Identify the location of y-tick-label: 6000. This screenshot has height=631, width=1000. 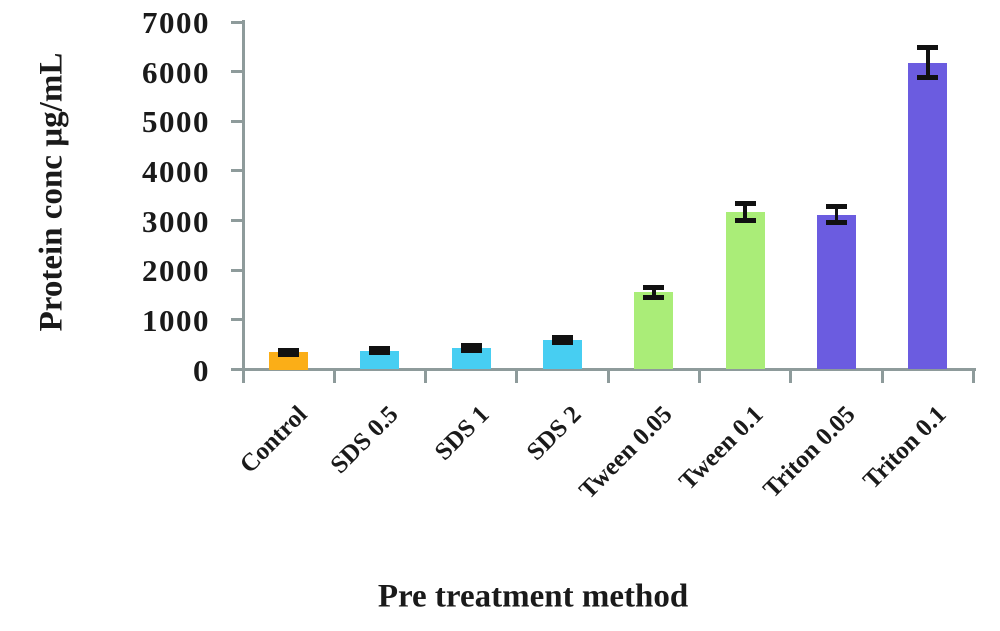
(176, 72).